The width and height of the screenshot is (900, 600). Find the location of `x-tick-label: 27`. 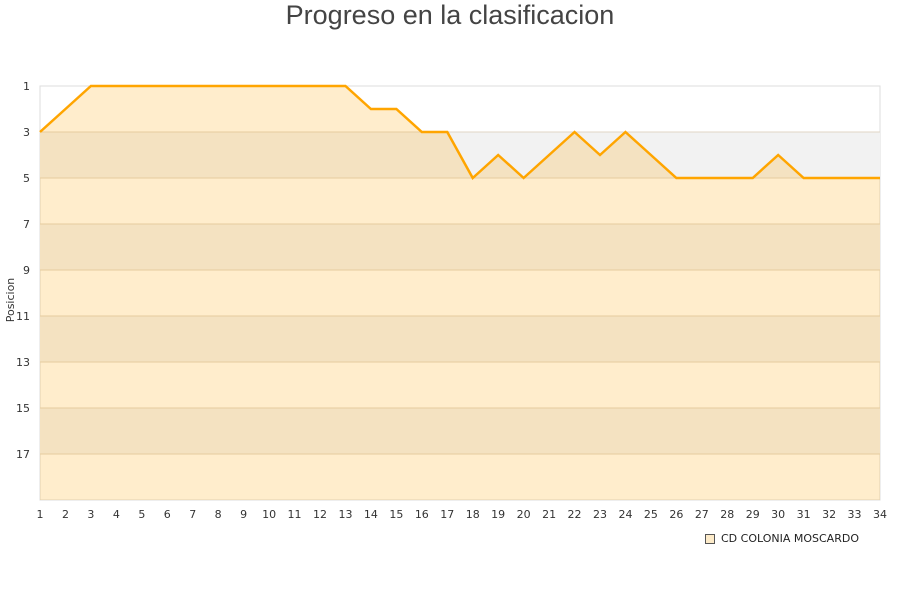

x-tick-label: 27 is located at coordinates (702, 514).